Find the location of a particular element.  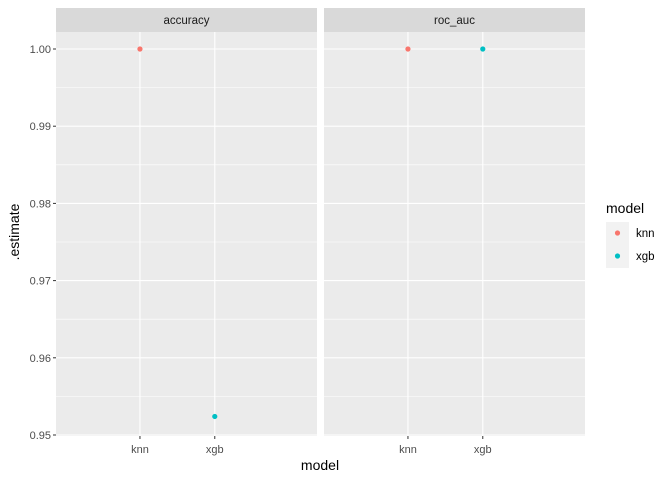

data-point-accuracy-knn is located at coordinates (140, 49).